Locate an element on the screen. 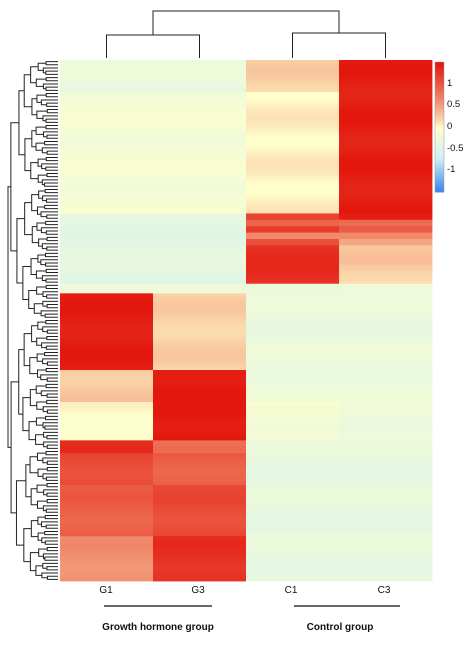  colorbar-tick-label: -0.5 is located at coordinates (455, 148).